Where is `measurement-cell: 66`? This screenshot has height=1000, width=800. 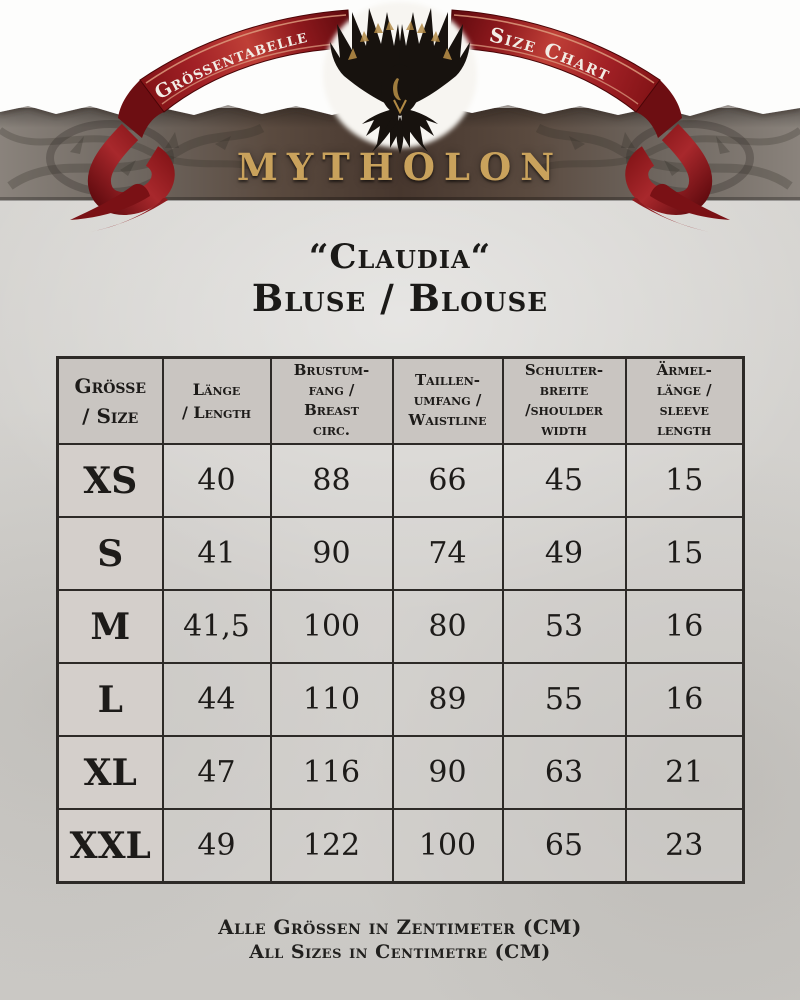
measurement-cell: 66 is located at coordinates (447, 480).